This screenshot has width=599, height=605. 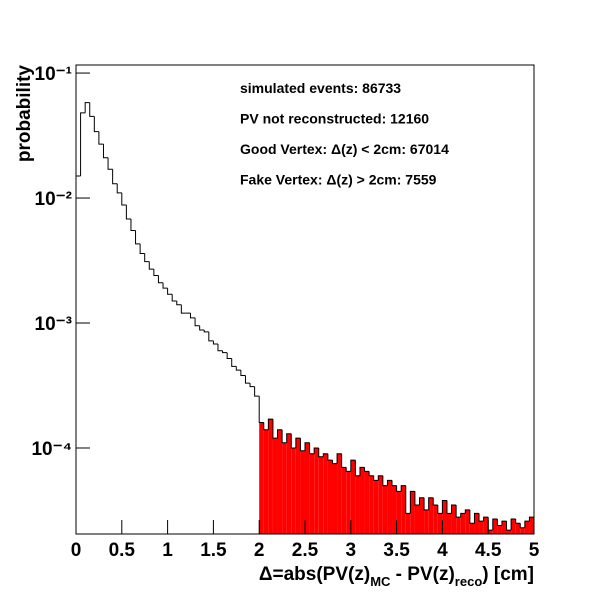 What do you see at coordinates (54, 199) in the screenshot?
I see `y-tick-label: 10⁻²` at bounding box center [54, 199].